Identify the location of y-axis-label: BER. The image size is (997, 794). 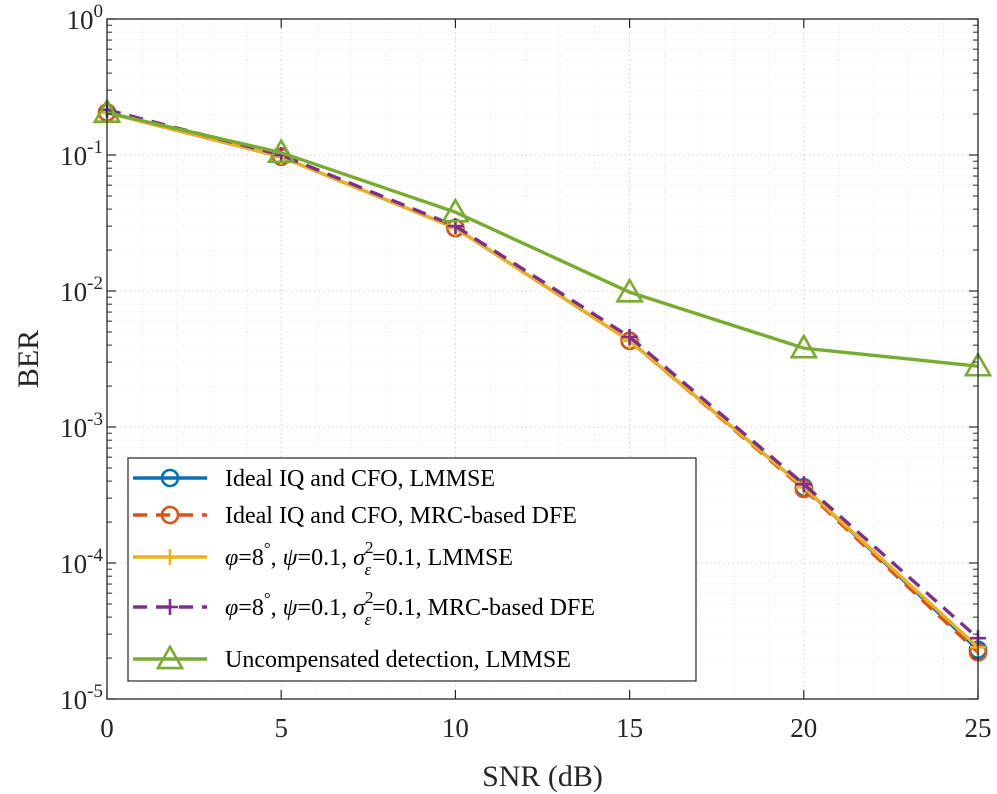
(28, 359).